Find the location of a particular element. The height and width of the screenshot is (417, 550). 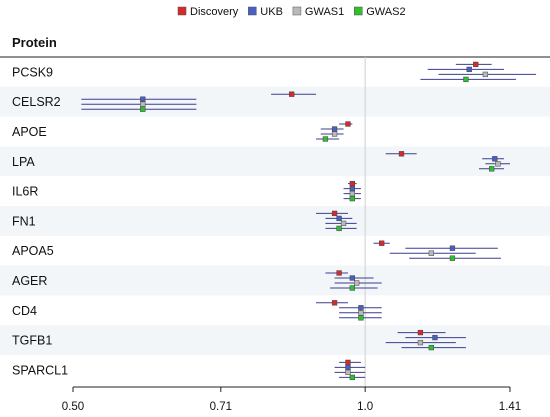

legend-label: GWAS1 is located at coordinates (324, 12).